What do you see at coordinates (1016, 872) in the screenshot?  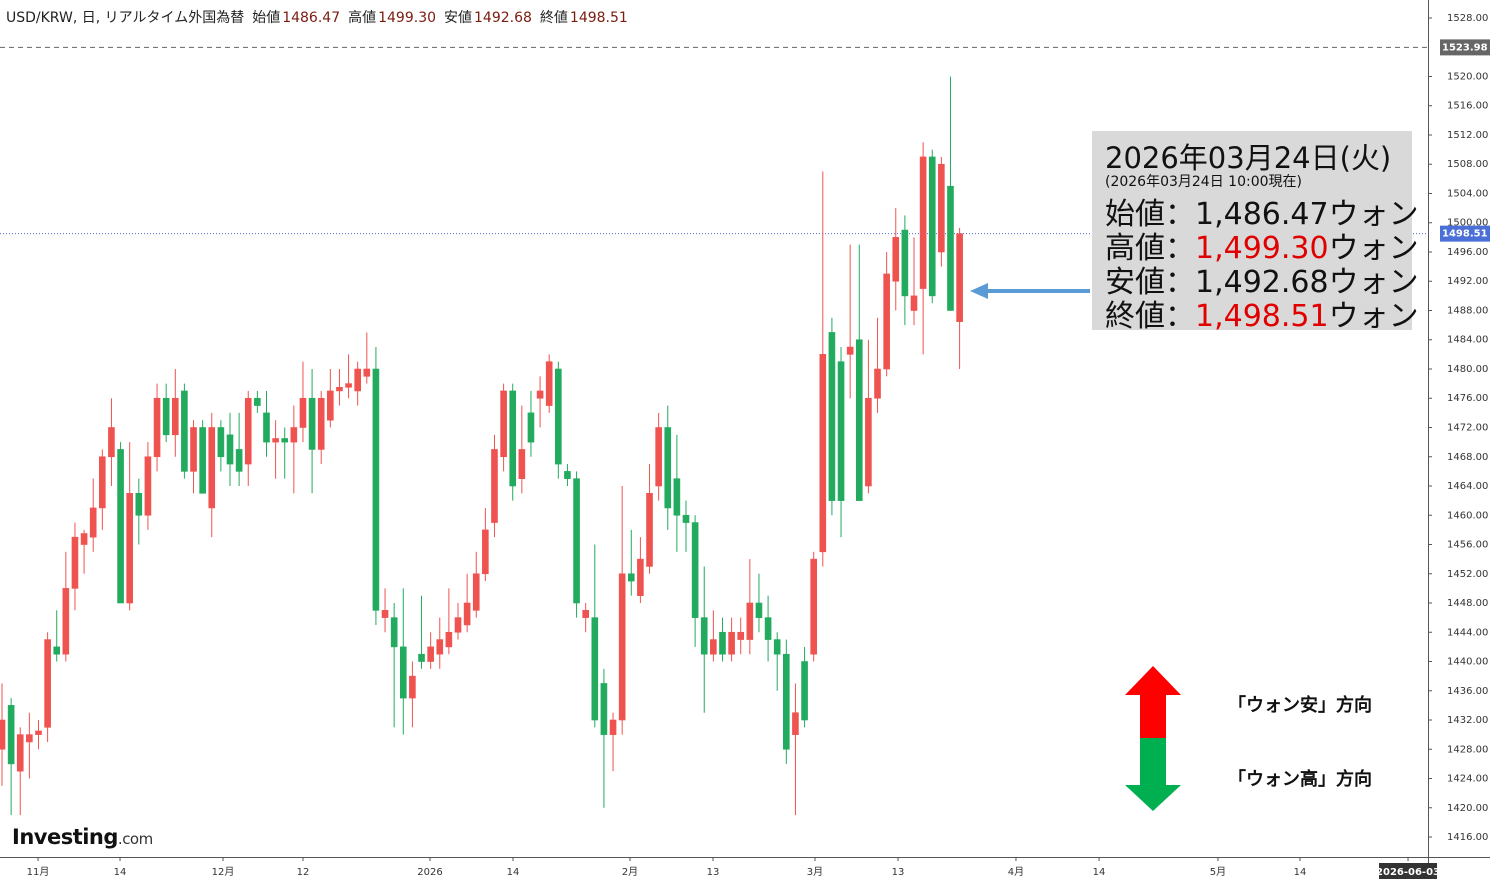 I see `x-tick-label: 4月` at bounding box center [1016, 872].